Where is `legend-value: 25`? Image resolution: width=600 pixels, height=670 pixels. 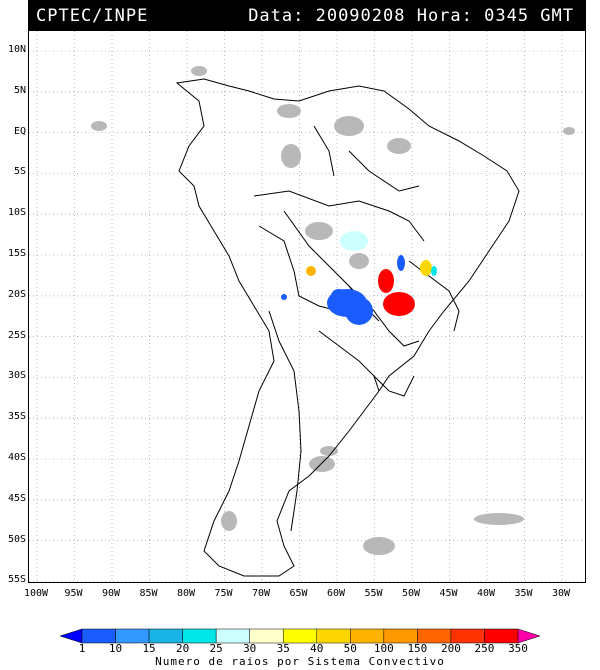 legend-value: 25 is located at coordinates (216, 648).